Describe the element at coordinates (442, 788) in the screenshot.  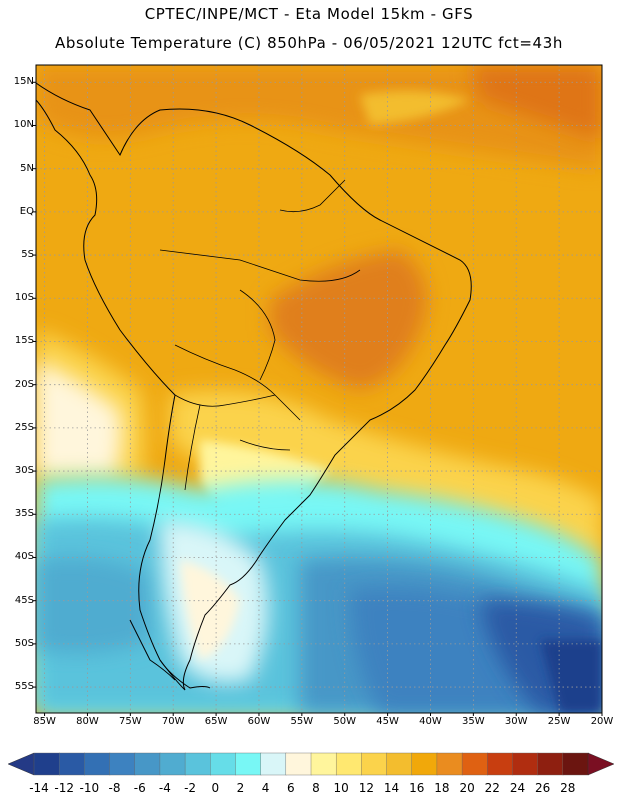
I see `colorbar-label: 18` at that location.